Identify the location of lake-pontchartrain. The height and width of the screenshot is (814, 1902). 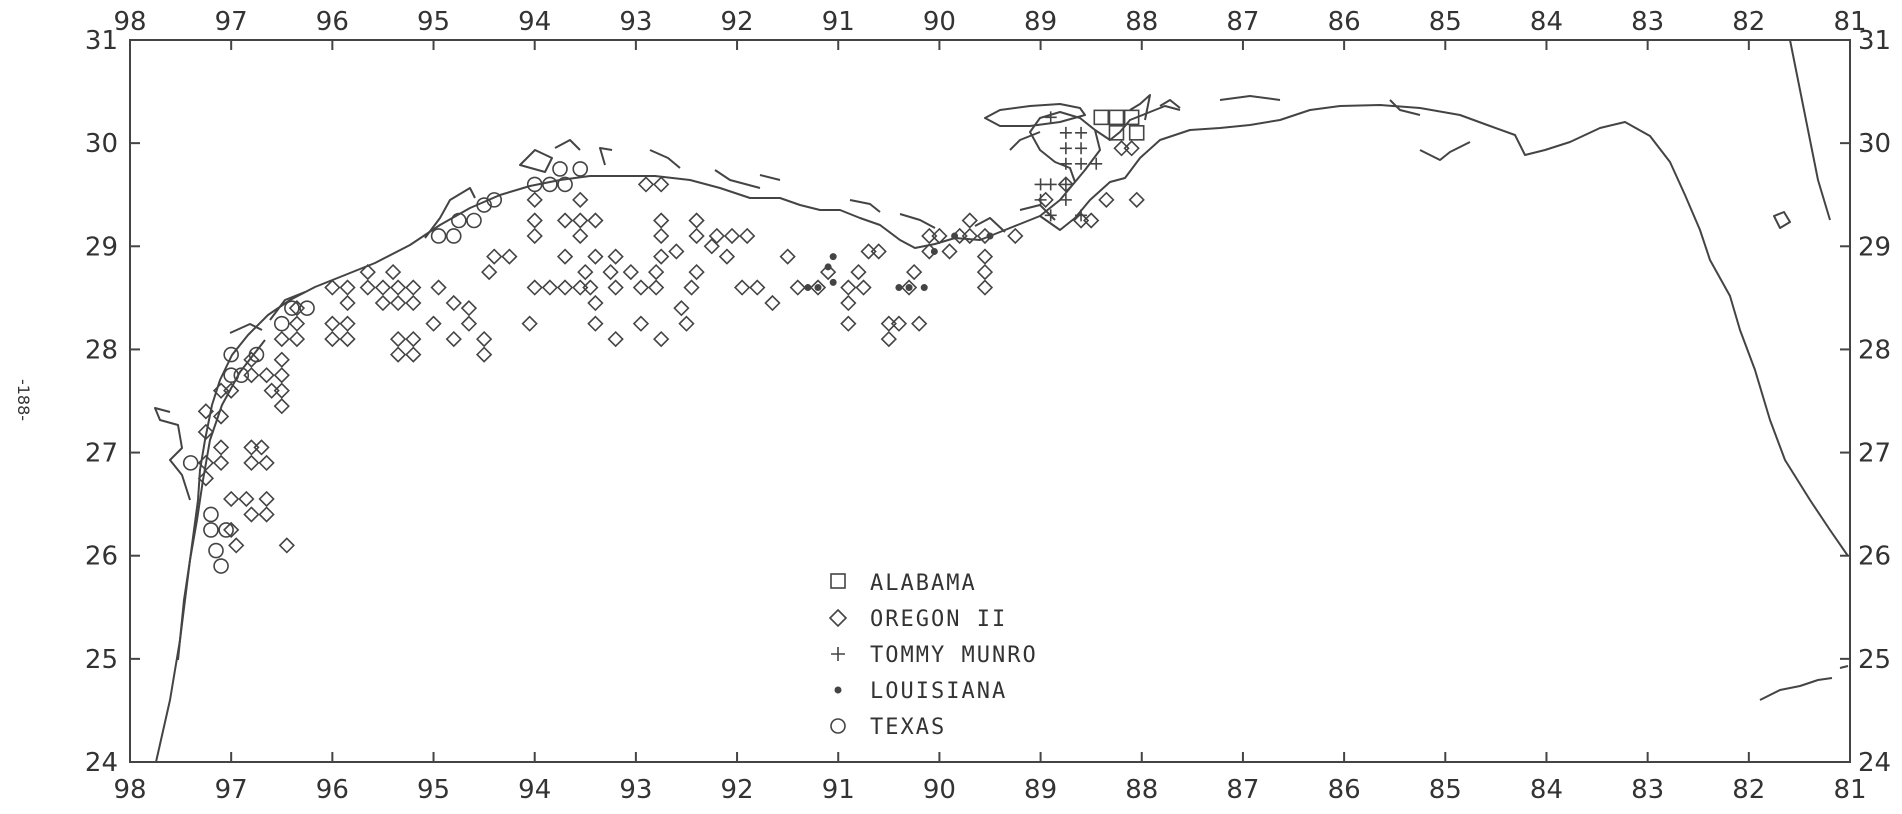
(1035, 115).